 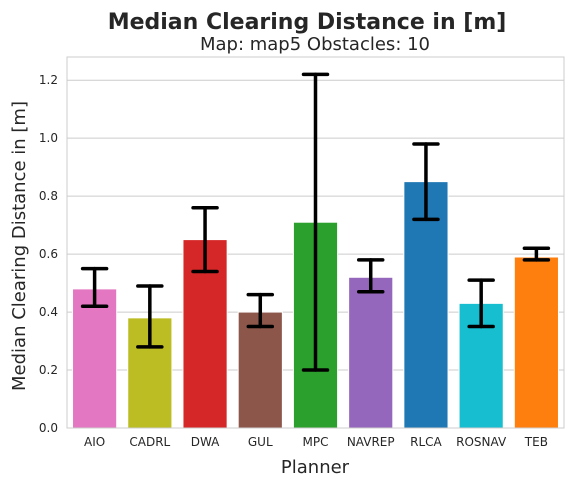 I want to click on x-tick-label: GUL, so click(x=260, y=442).